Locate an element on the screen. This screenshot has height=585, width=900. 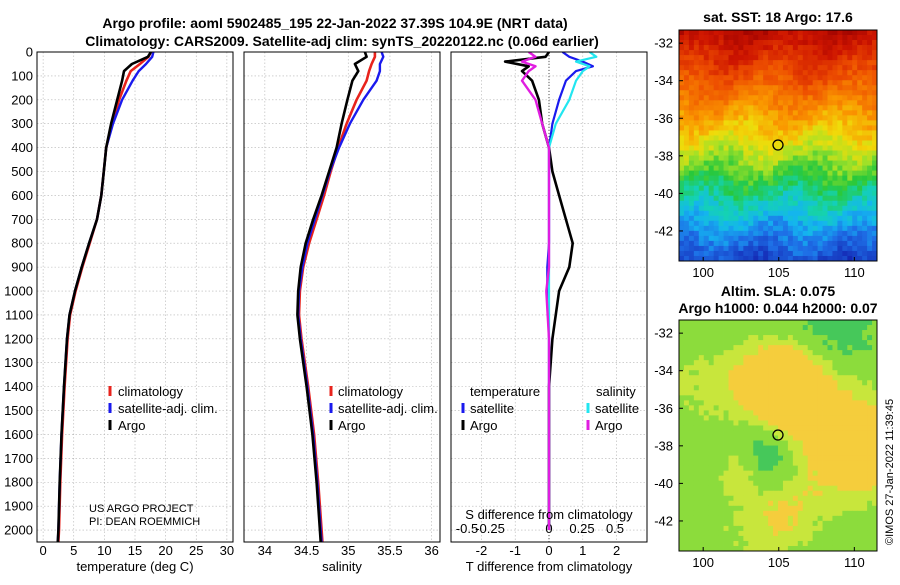
temperature-xlabel: temperature (deg C) is located at coordinates (134, 566).